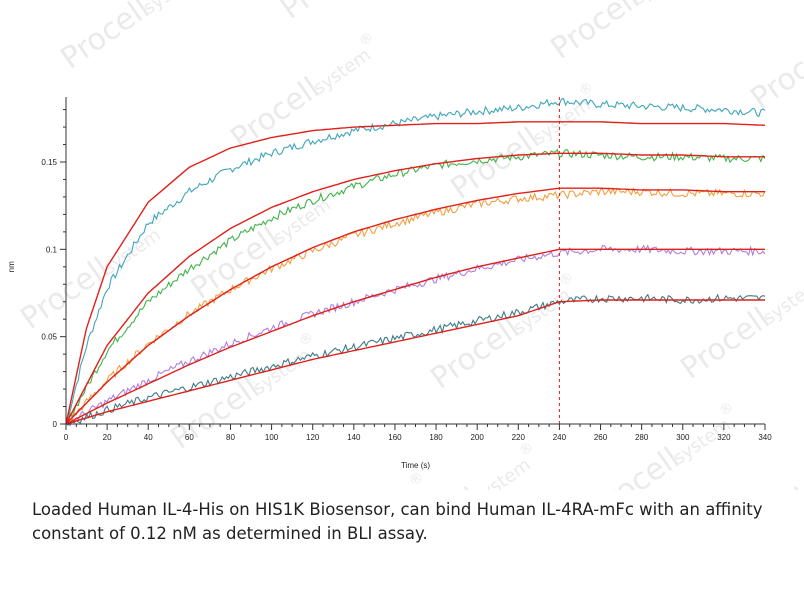 The width and height of the screenshot is (804, 600). Describe the element at coordinates (11, 266) in the screenshot. I see `y-axis-title: nm` at that location.